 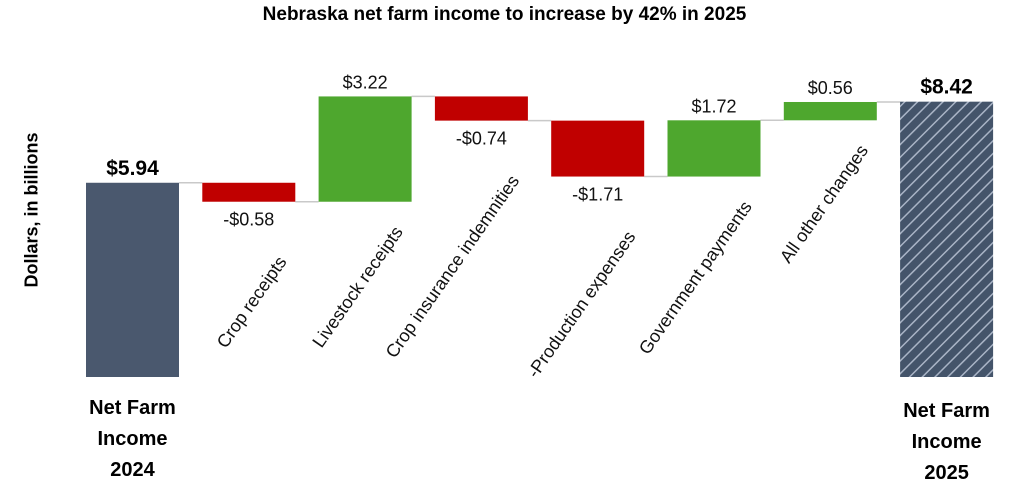 What do you see at coordinates (830, 88) in the screenshot?
I see `value-label: $0.56` at bounding box center [830, 88].